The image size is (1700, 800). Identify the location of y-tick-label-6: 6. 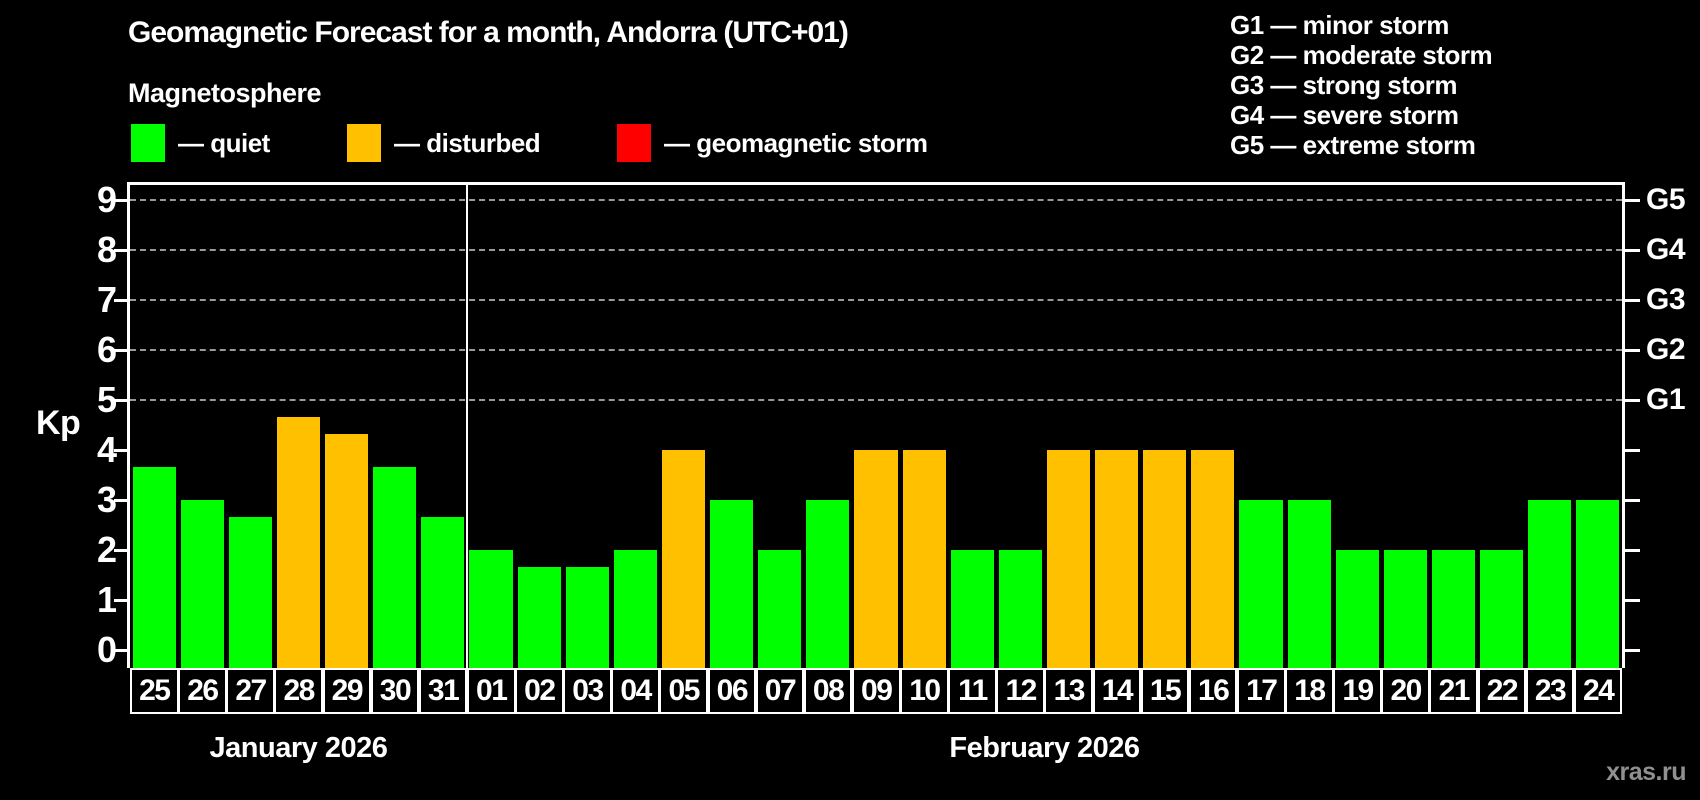
(106, 349).